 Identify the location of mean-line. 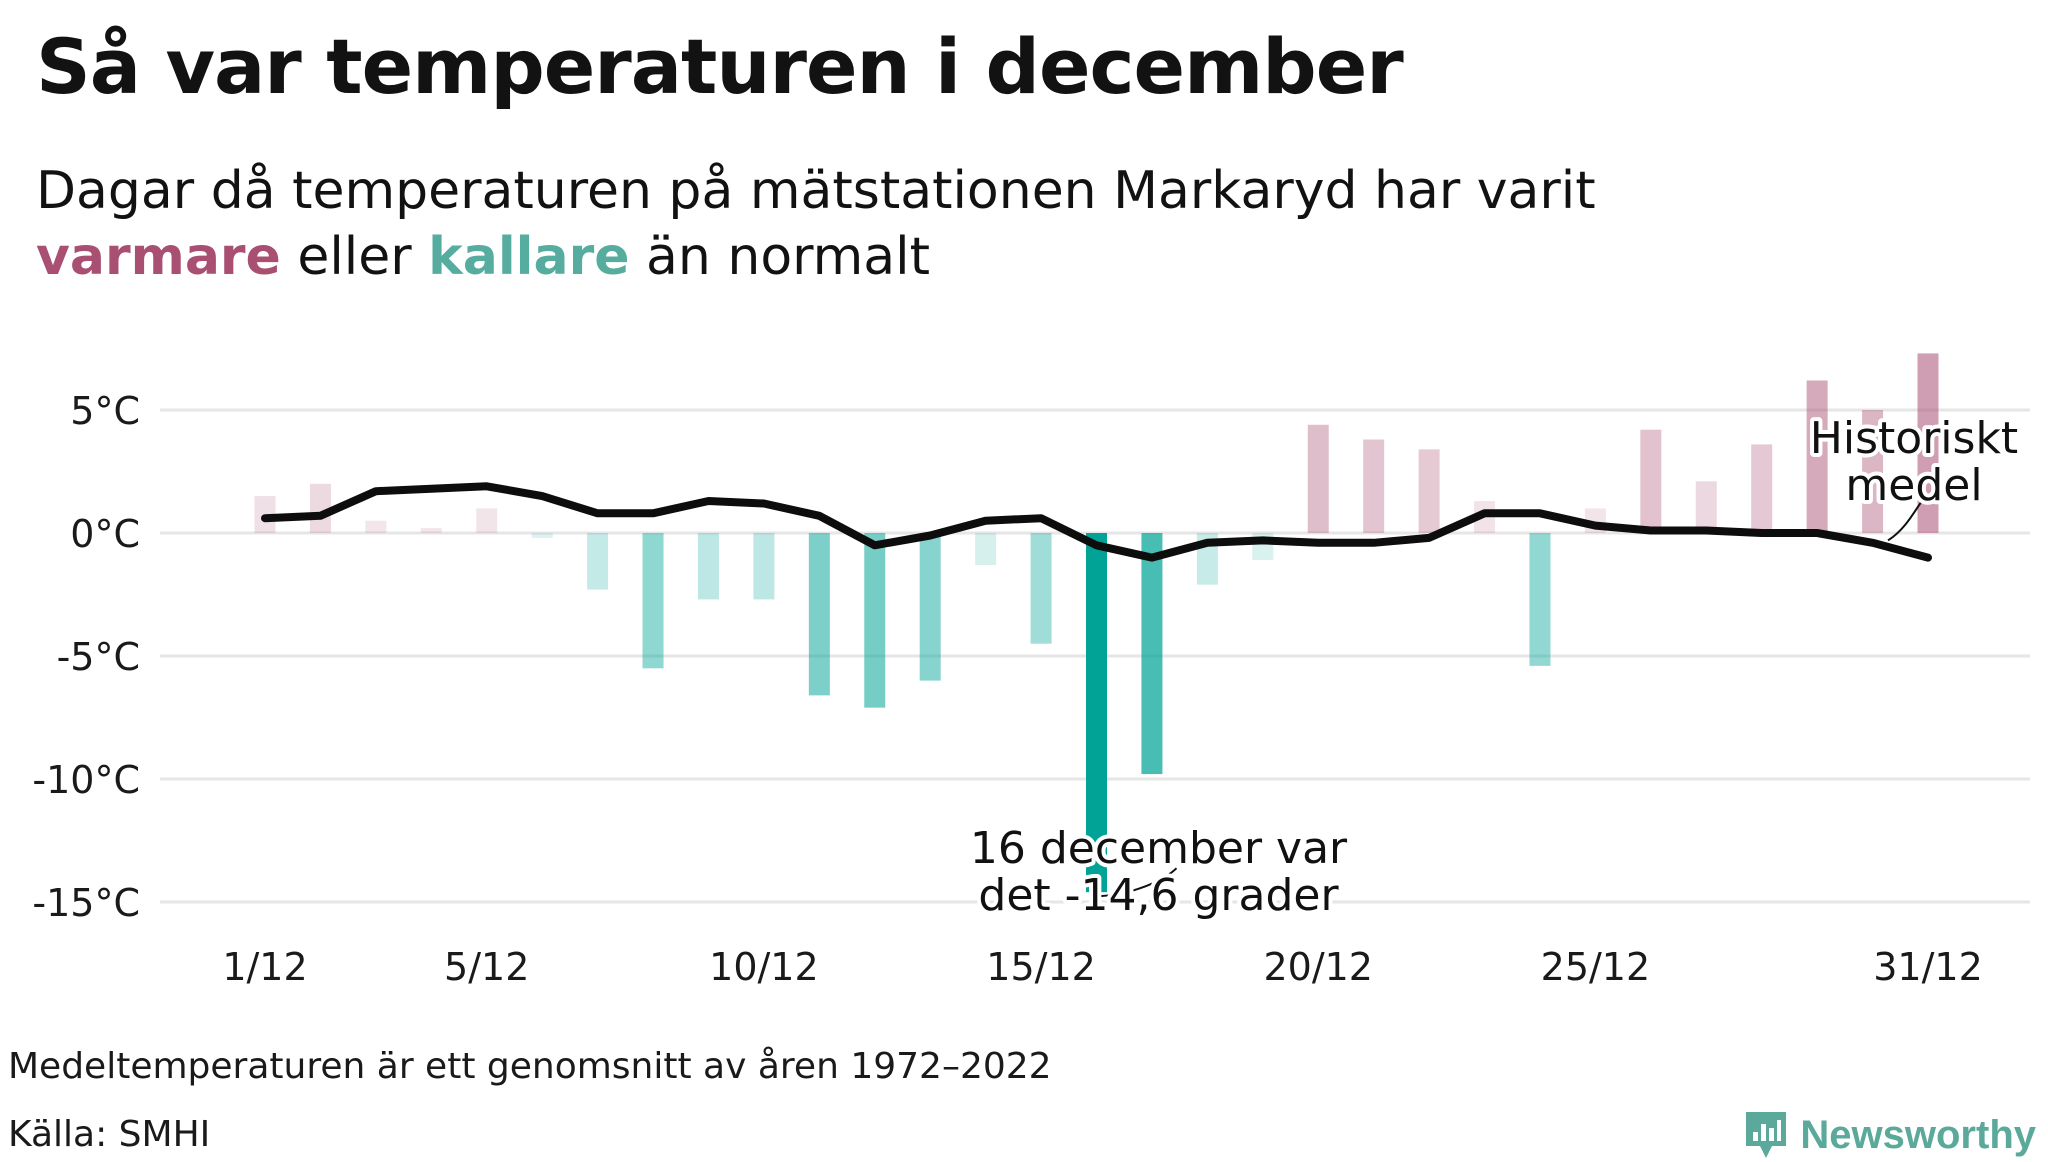
(1096, 522).